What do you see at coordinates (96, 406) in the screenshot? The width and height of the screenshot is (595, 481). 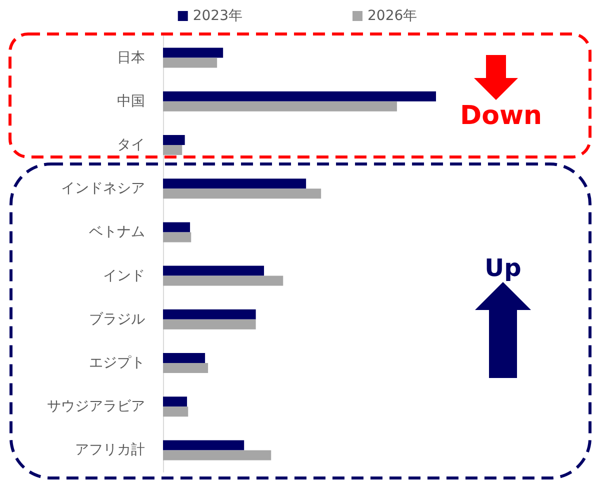 I see `y-tick-label: サウジアラビア` at bounding box center [96, 406].